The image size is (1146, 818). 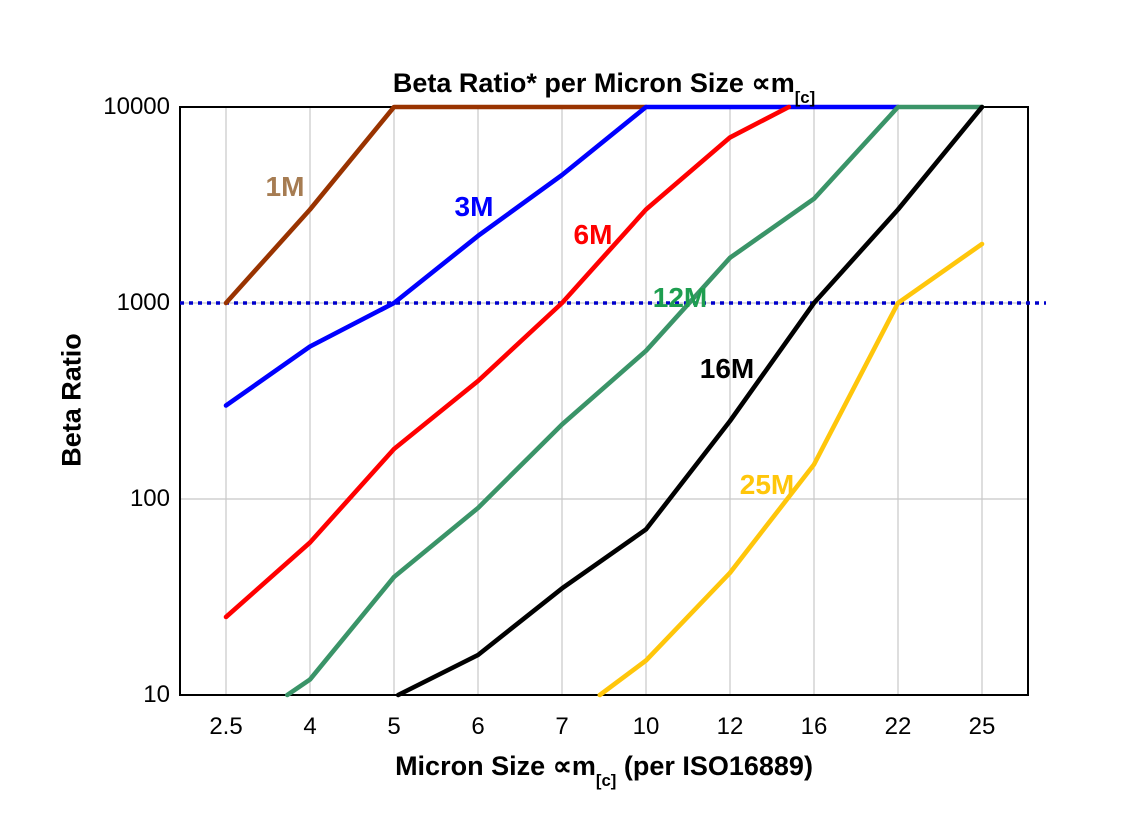 I want to click on x-tick-12: 12, so click(x=730, y=726).